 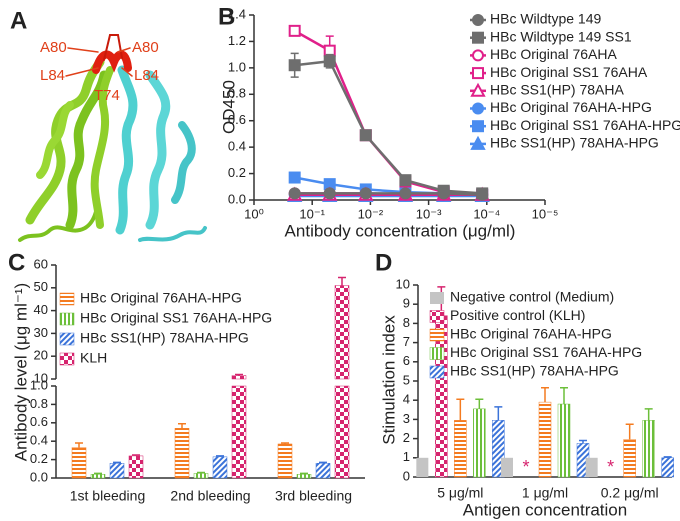 I want to click on panel-label: B, so click(x=226, y=16).